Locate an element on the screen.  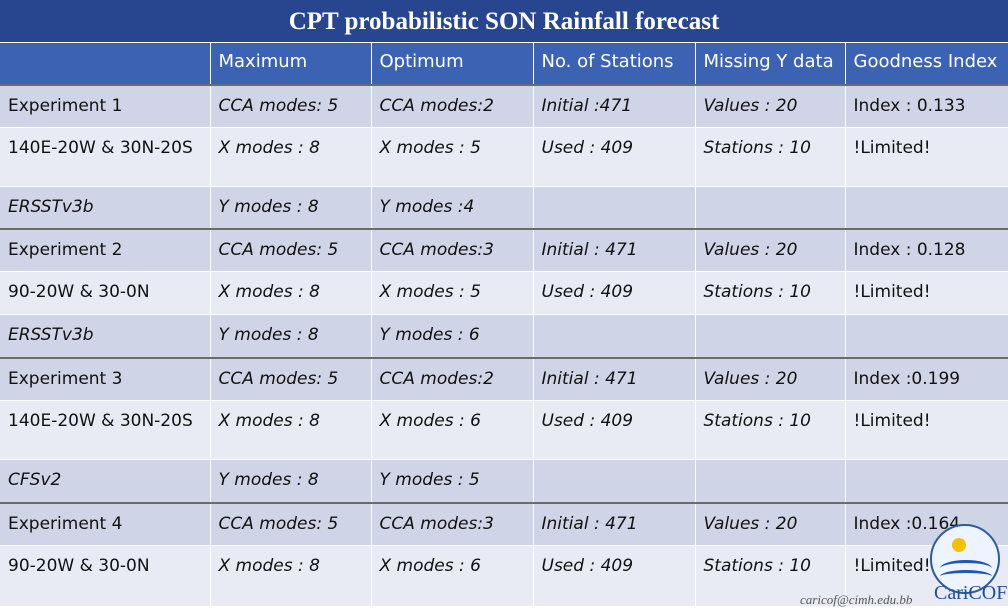
experiment-label: Experiment 2 is located at coordinates (105, 249).